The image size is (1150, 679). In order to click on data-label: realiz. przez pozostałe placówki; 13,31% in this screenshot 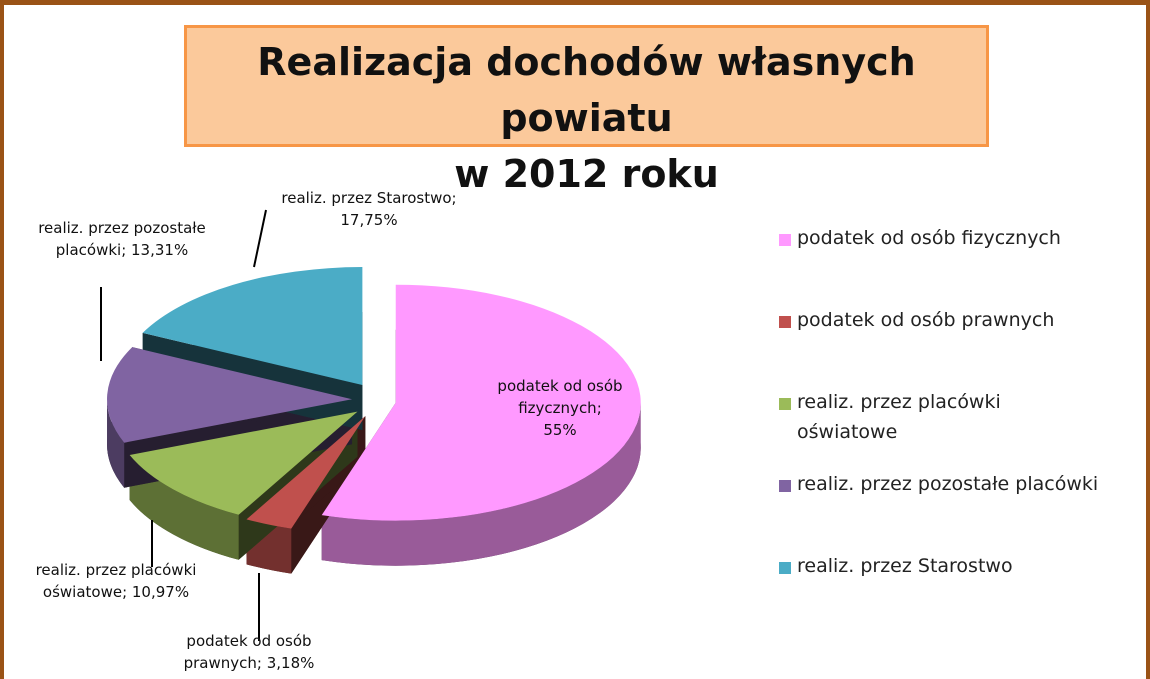, I will do `click(122, 239)`.